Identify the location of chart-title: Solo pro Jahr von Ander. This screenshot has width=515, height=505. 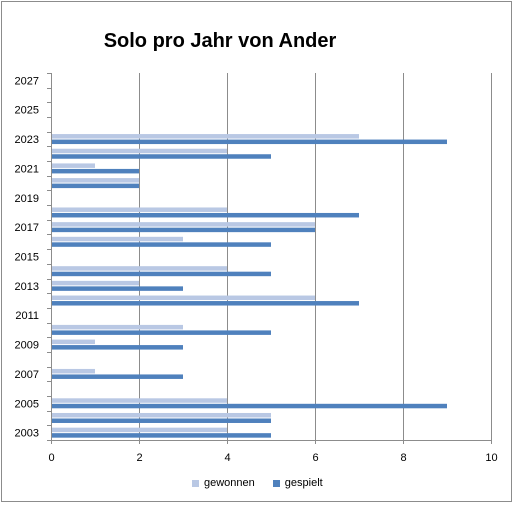
(220, 41).